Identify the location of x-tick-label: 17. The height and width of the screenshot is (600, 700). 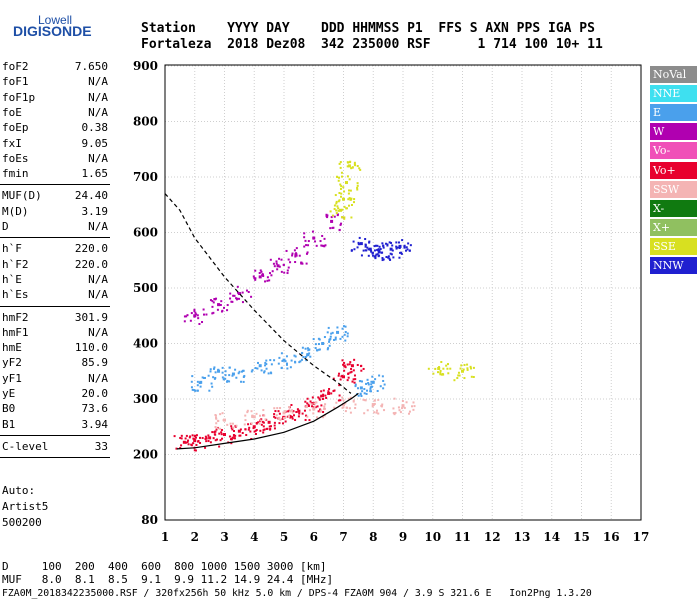
(641, 537).